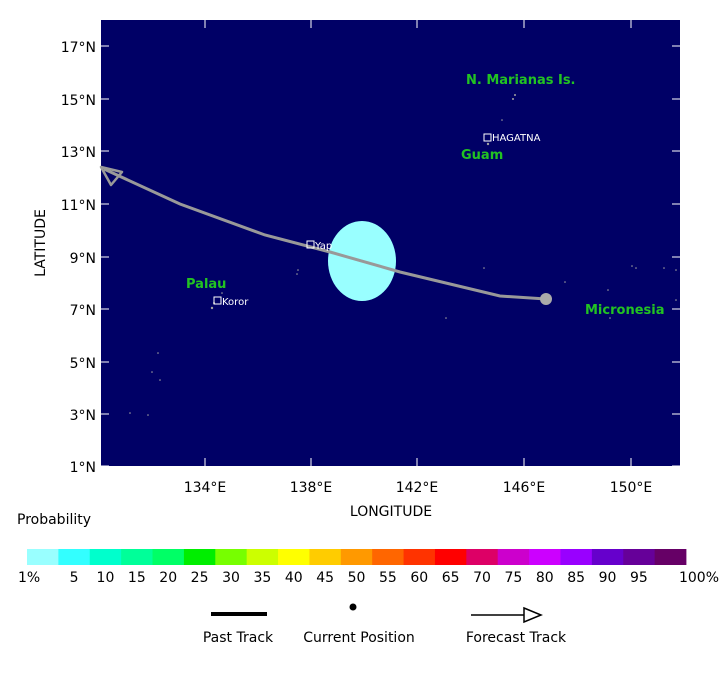 The width and height of the screenshot is (720, 678). I want to click on lat-tick: 17°N, so click(370, 48).